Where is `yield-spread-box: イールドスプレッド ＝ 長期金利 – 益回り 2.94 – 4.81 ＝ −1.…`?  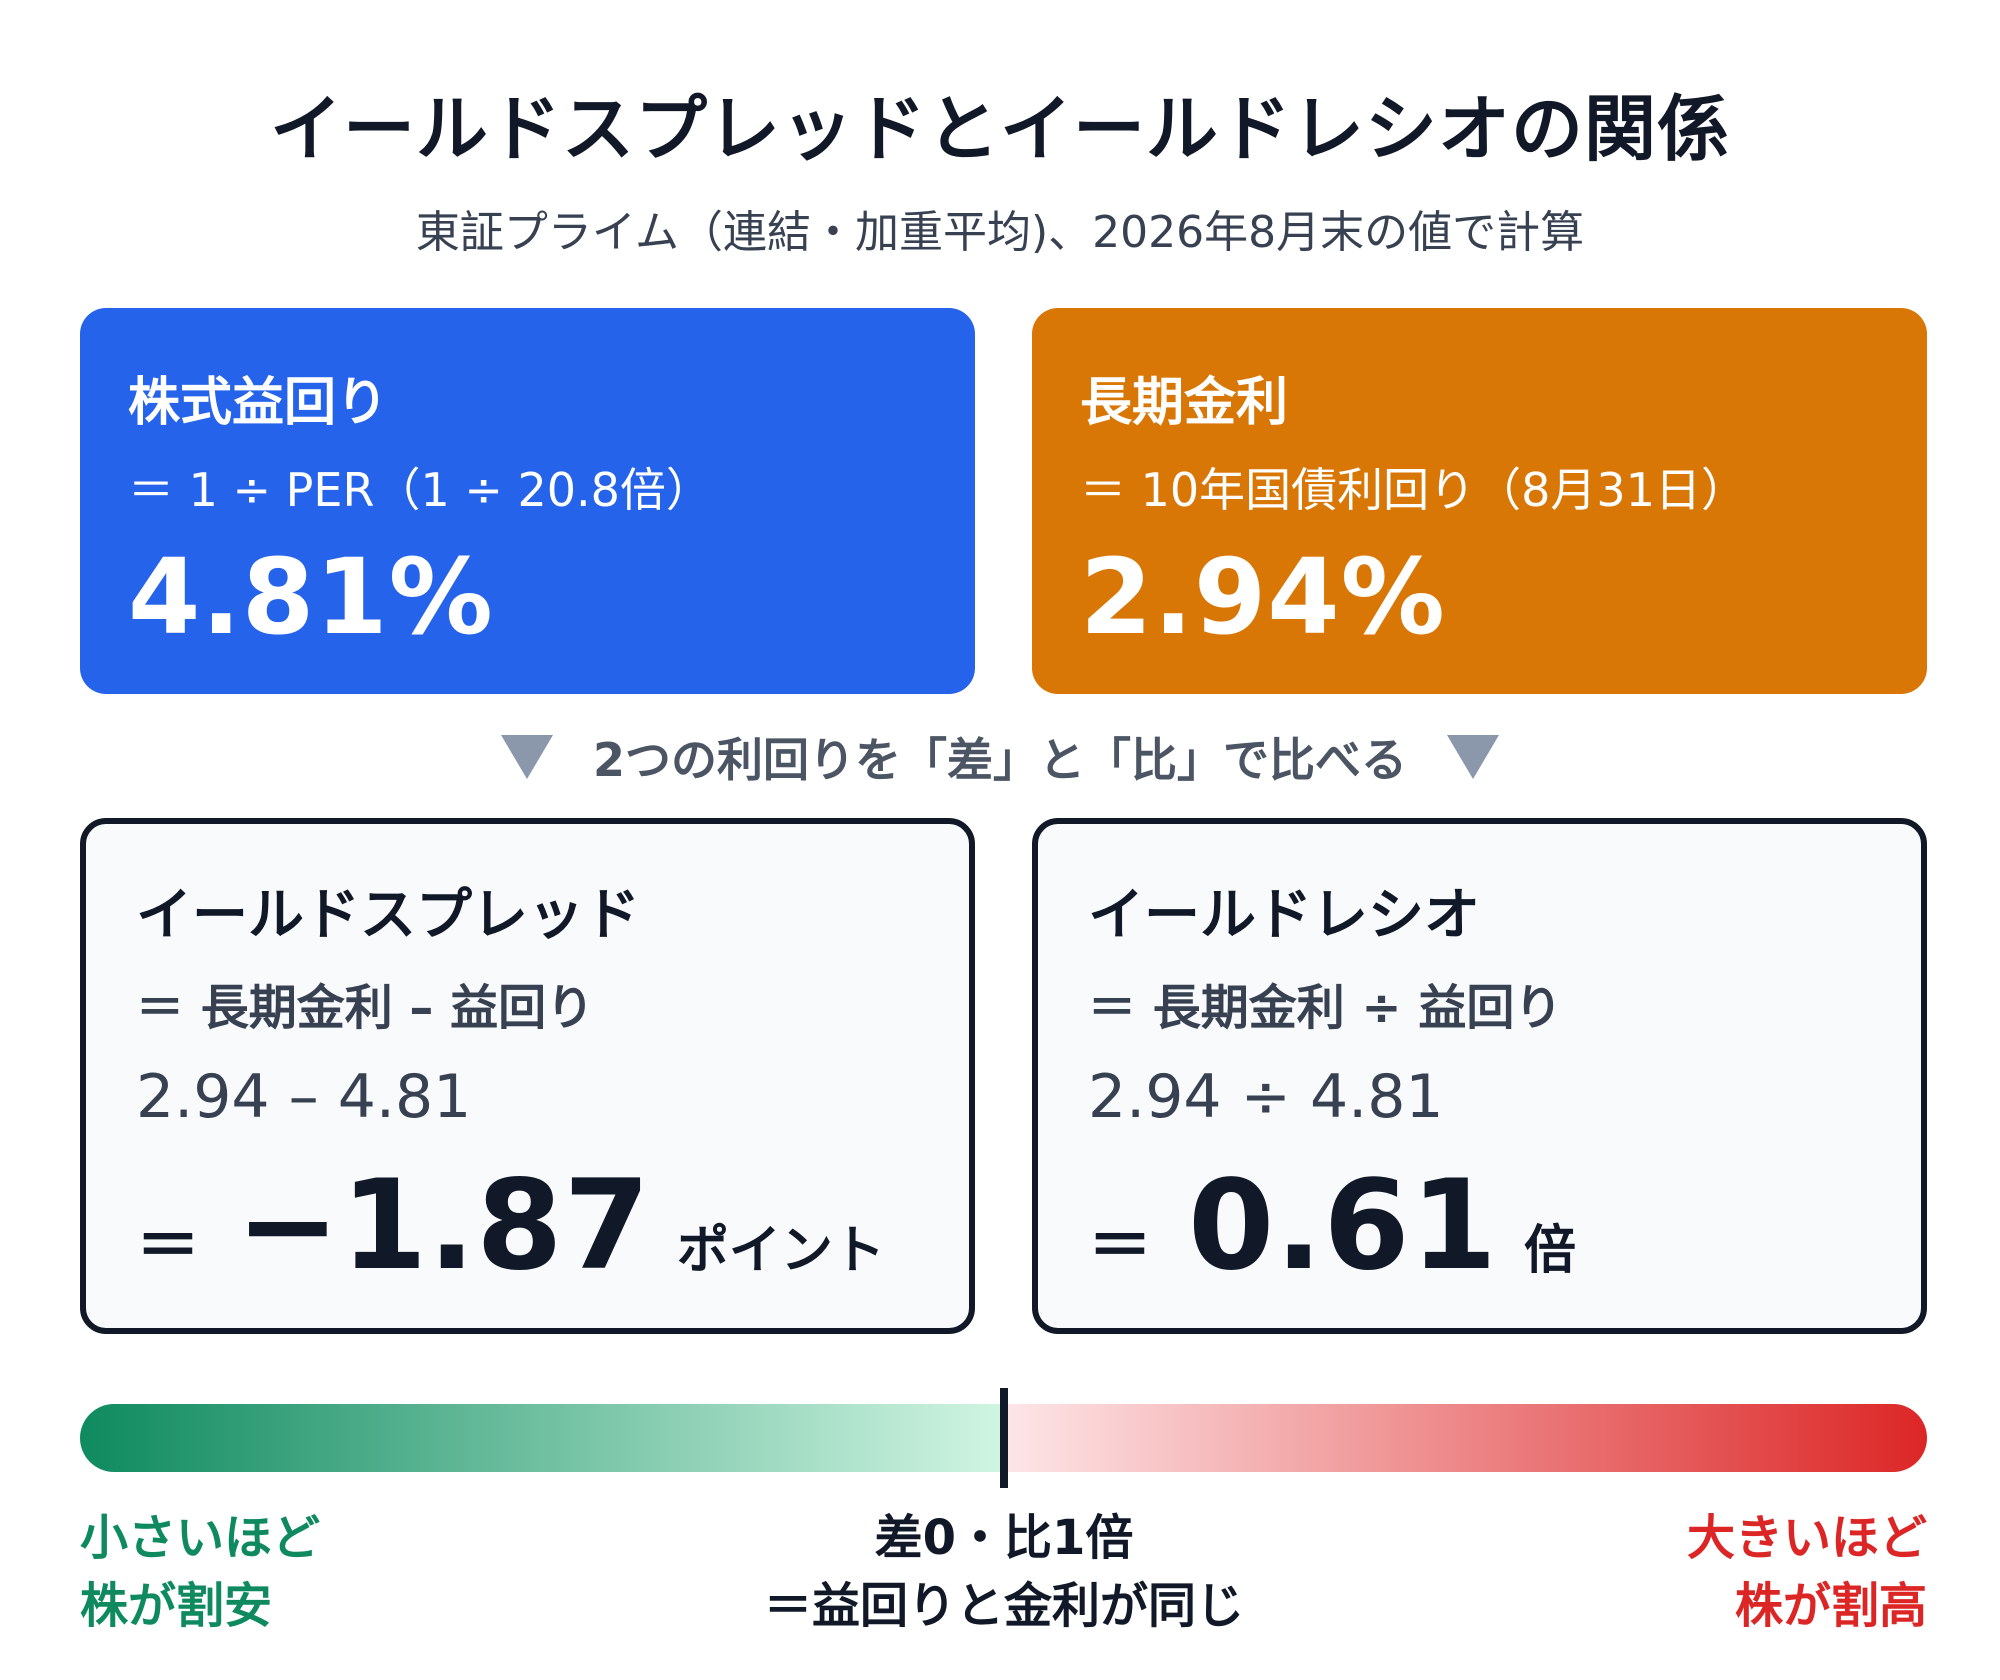
yield-spread-box: イールドスプレッド ＝ 長期金利 – 益回り 2.94 – 4.81 ＝ −1.… is located at coordinates (527, 1076).